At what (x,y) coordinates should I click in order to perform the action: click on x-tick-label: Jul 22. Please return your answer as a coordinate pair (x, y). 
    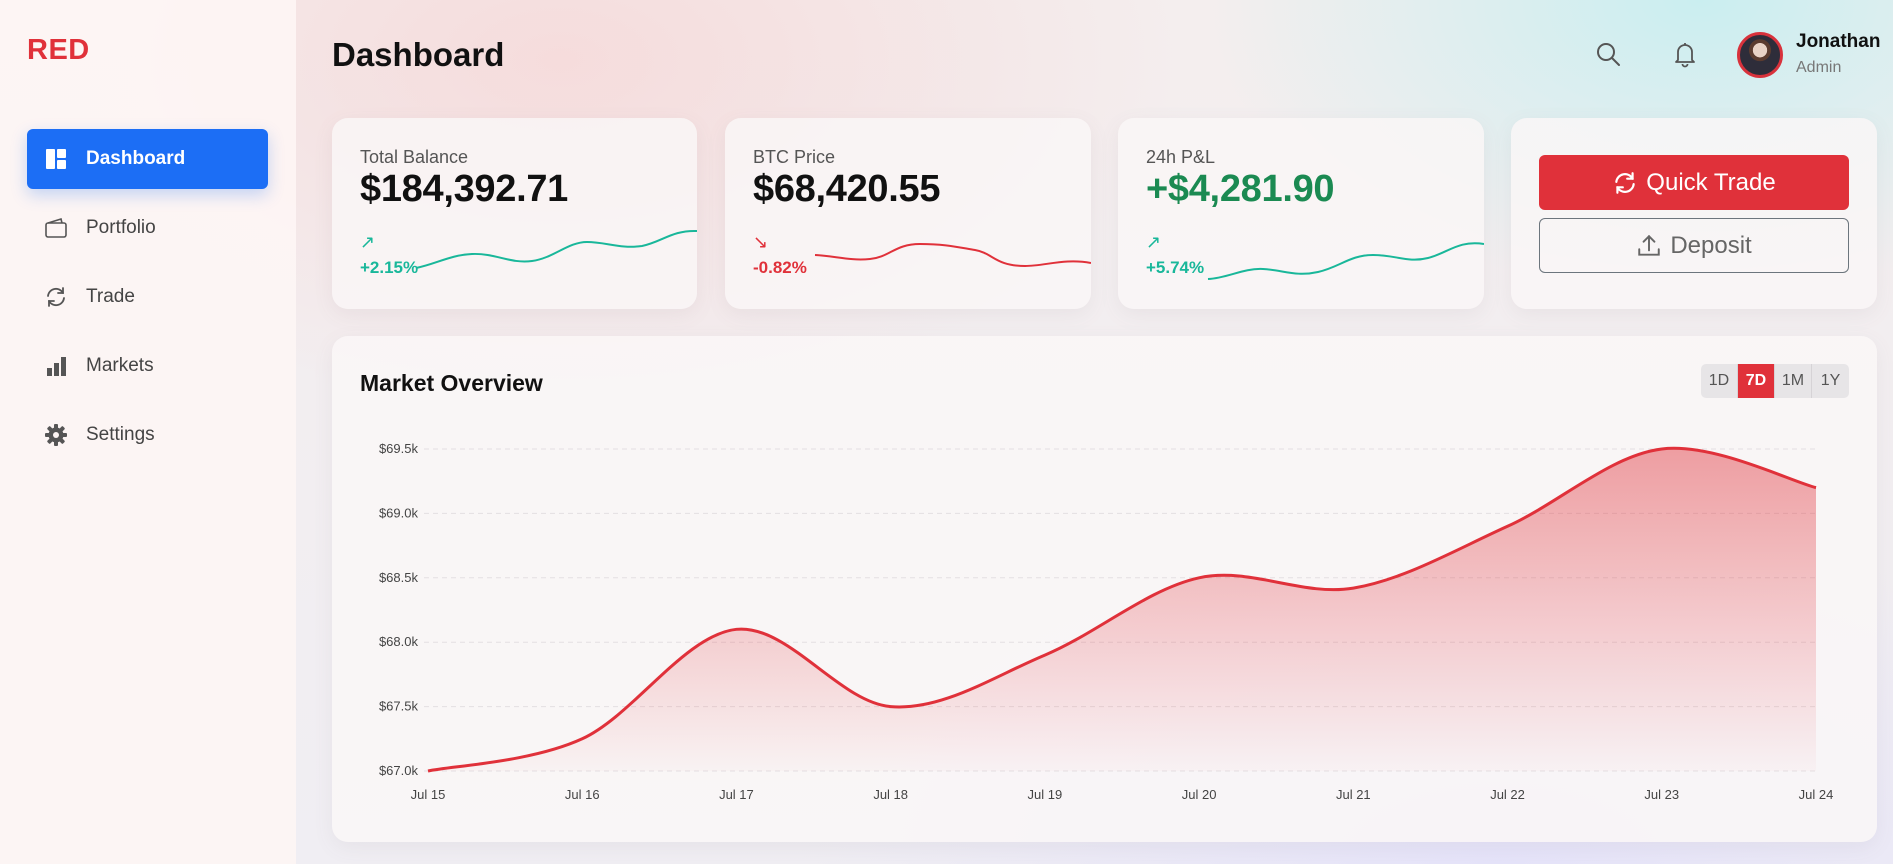
    Looking at the image, I should click on (1507, 794).